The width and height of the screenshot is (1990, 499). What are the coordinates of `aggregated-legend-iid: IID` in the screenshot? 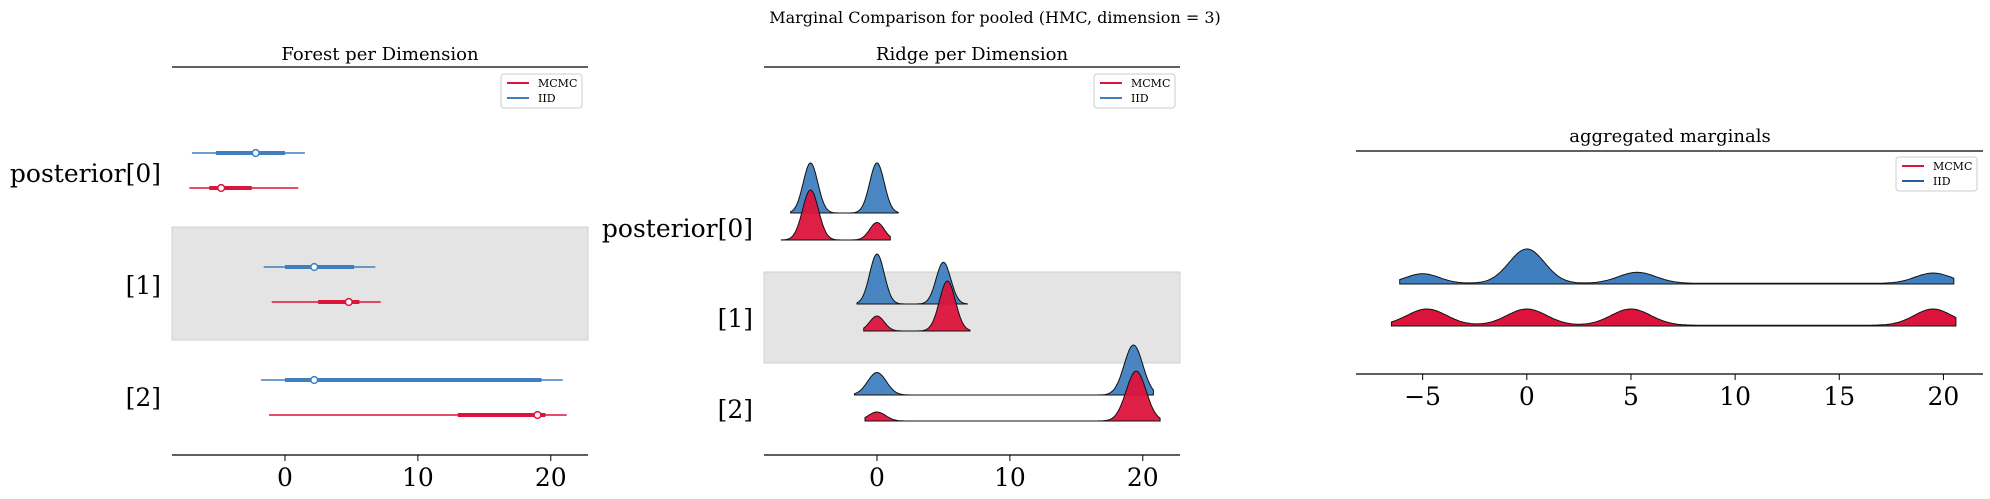 It's located at (1942, 181).